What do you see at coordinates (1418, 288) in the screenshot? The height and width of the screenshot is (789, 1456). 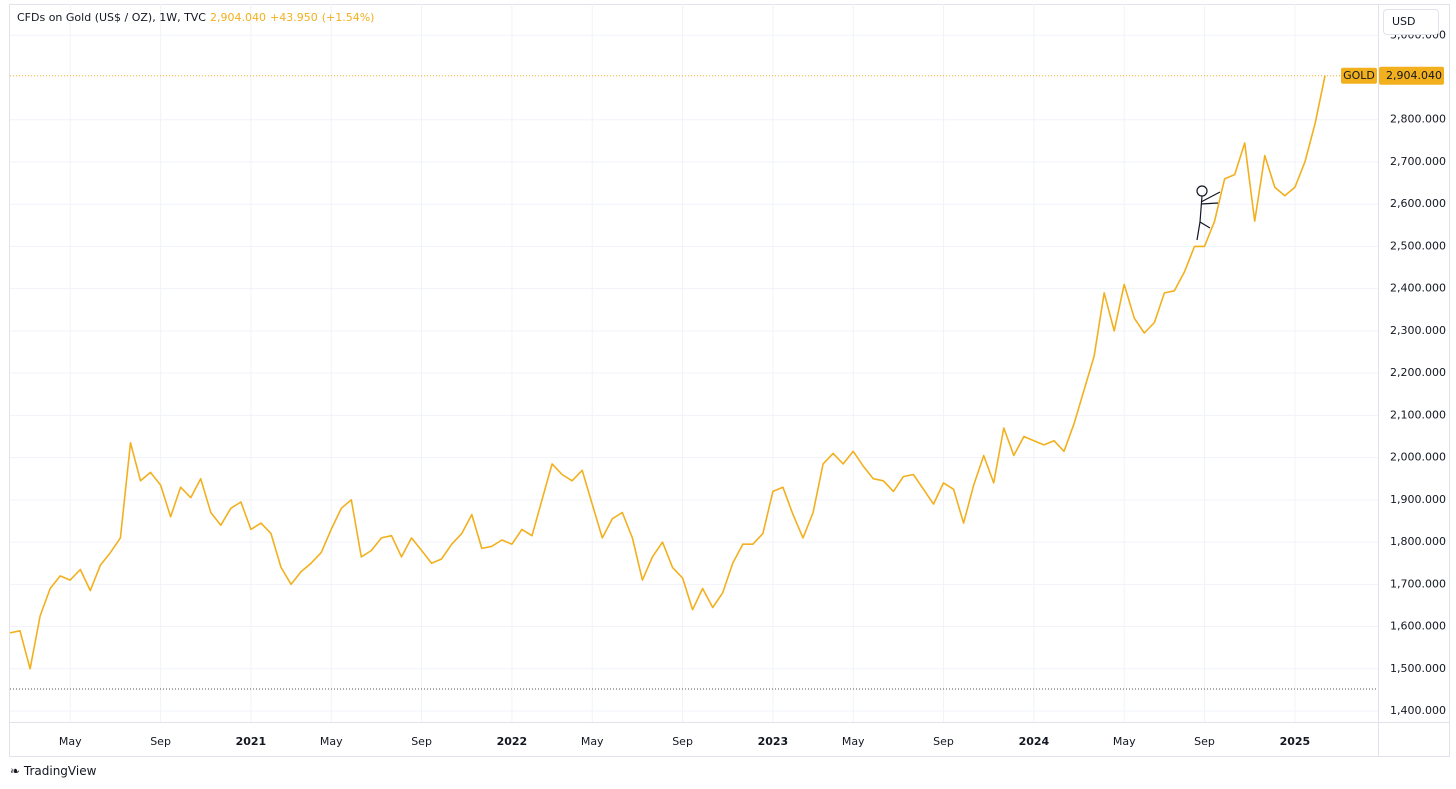 I see `y-tick-label: 2,400.000` at bounding box center [1418, 288].